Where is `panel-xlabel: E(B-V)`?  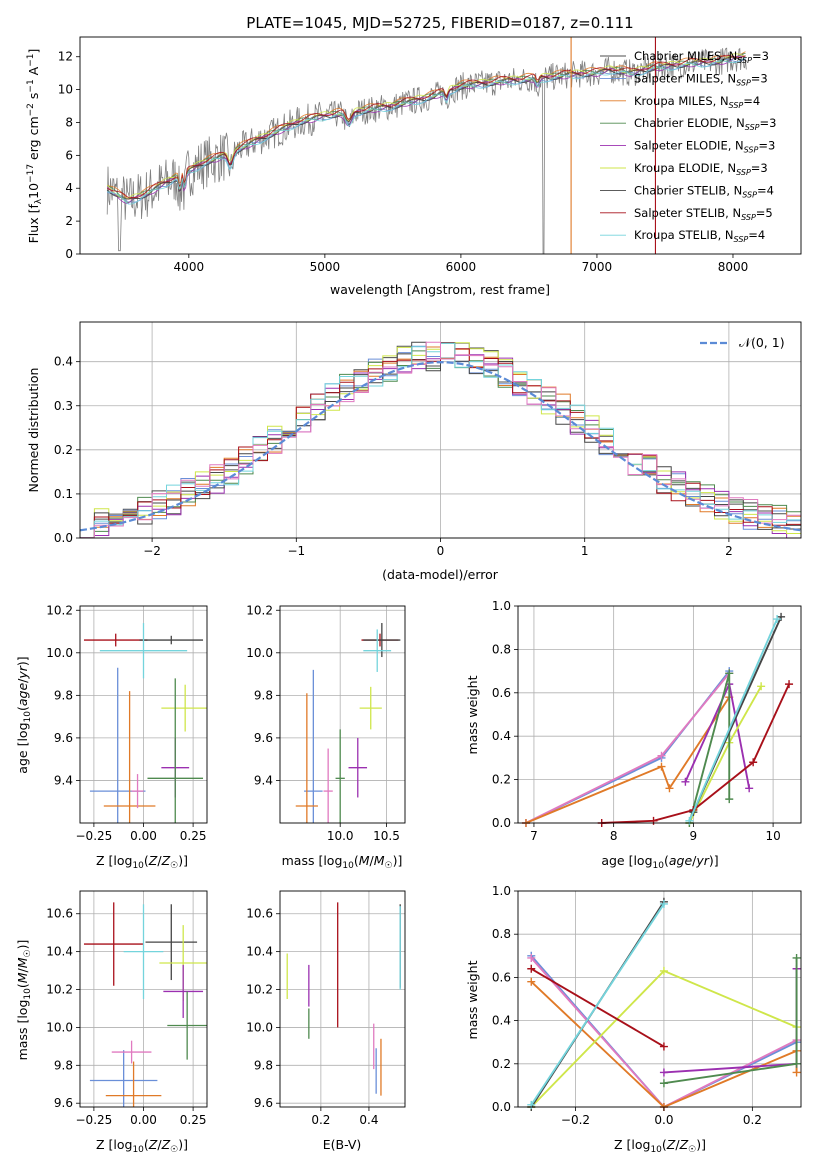
panel-xlabel: E(B-V) is located at coordinates (342, 1144).